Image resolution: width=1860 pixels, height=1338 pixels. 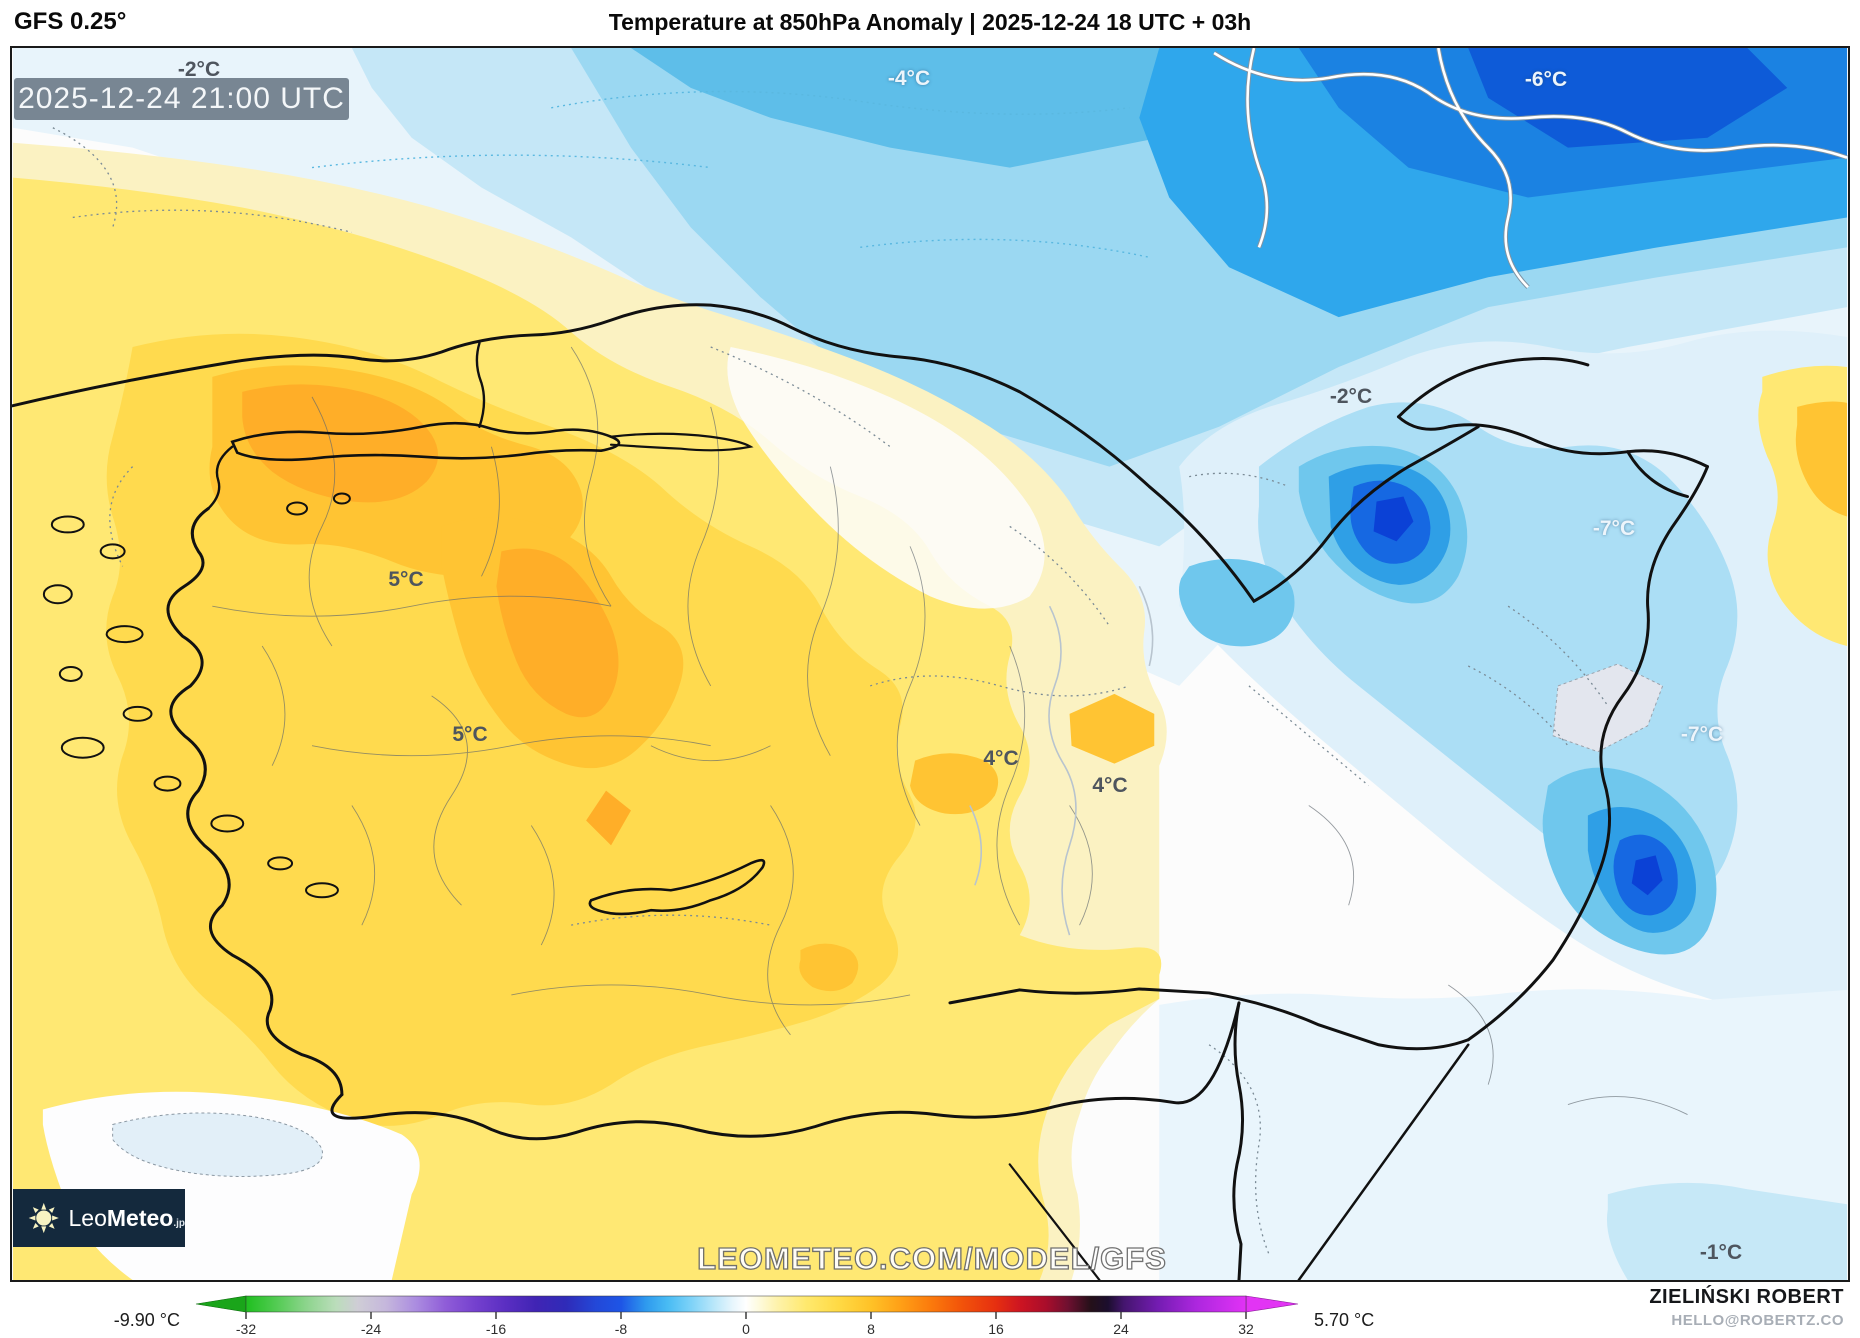 What do you see at coordinates (746, 1329) in the screenshot?
I see `tick-label: 0` at bounding box center [746, 1329].